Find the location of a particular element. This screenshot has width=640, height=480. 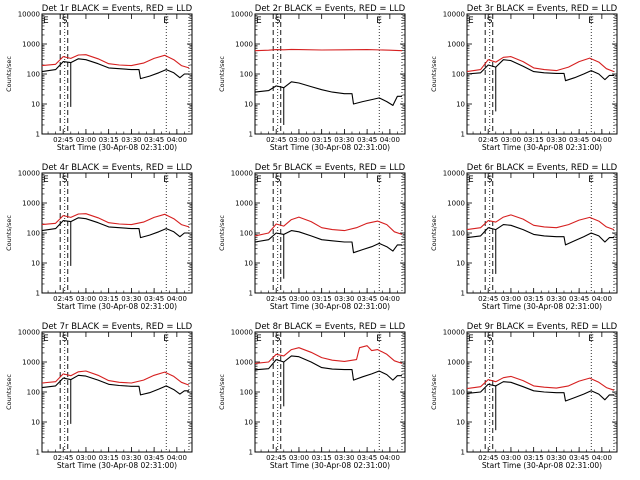

panel-title: Det 2r BLACK = Events, RED = LLD is located at coordinates (330, 9).